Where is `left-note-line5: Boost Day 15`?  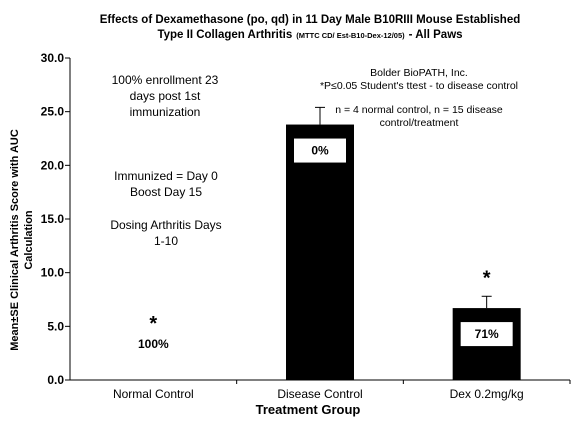
left-note-line5: Boost Day 15 is located at coordinates (166, 192).